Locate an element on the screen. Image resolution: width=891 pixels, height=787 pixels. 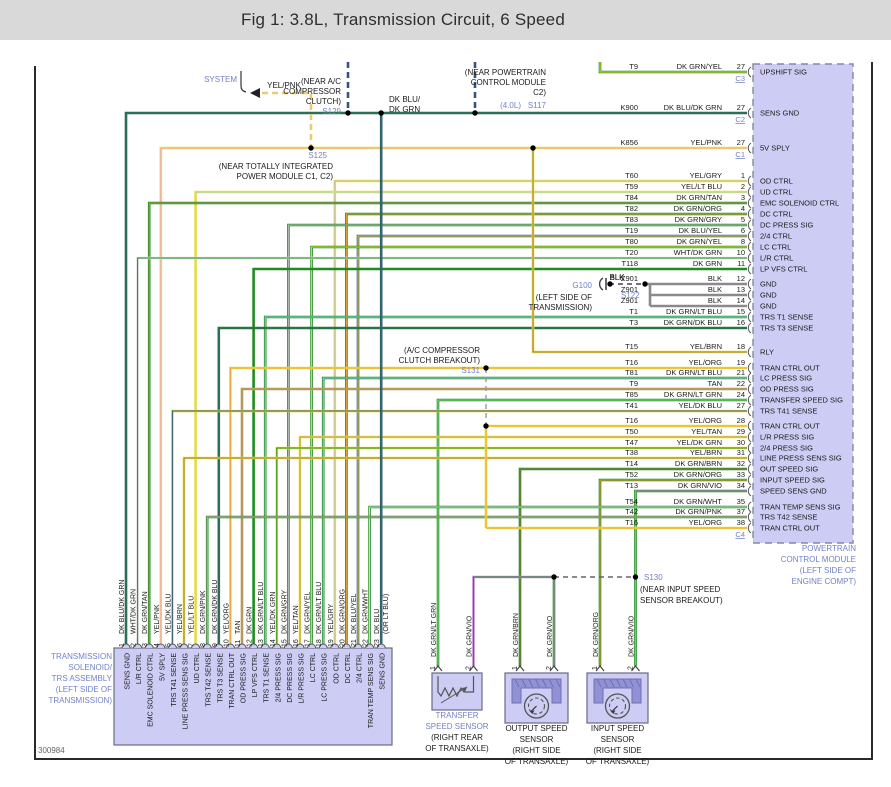
connector-pin-number: 9 is located at coordinates (215, 645).